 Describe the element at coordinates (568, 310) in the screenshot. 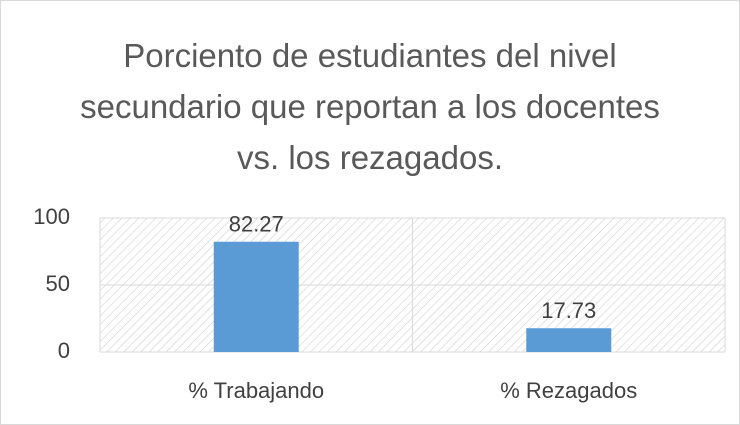

I see `data-label: 17.73` at that location.